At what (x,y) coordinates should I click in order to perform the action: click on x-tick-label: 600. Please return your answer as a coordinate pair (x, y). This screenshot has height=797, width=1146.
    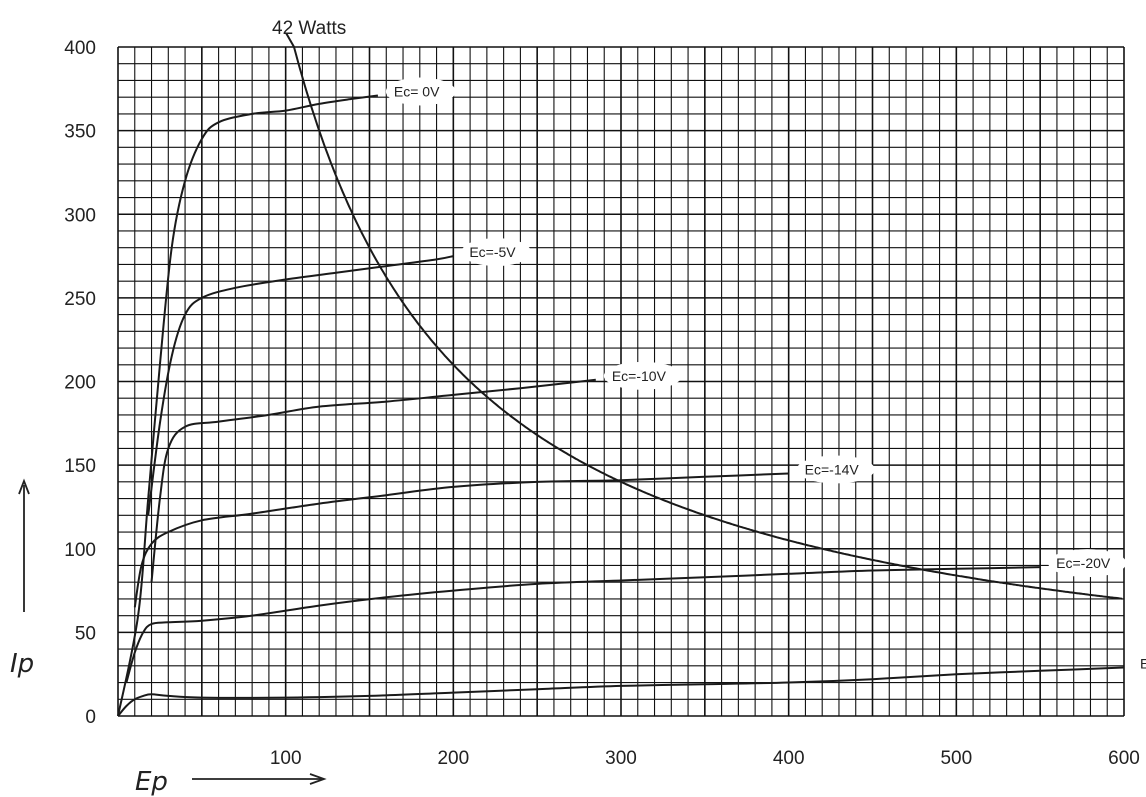
    Looking at the image, I should click on (1124, 758).